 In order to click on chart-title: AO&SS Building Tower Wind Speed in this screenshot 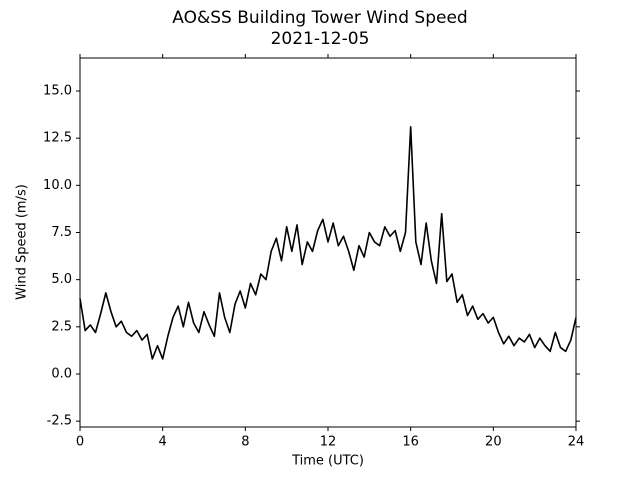, I will do `click(319, 18)`.